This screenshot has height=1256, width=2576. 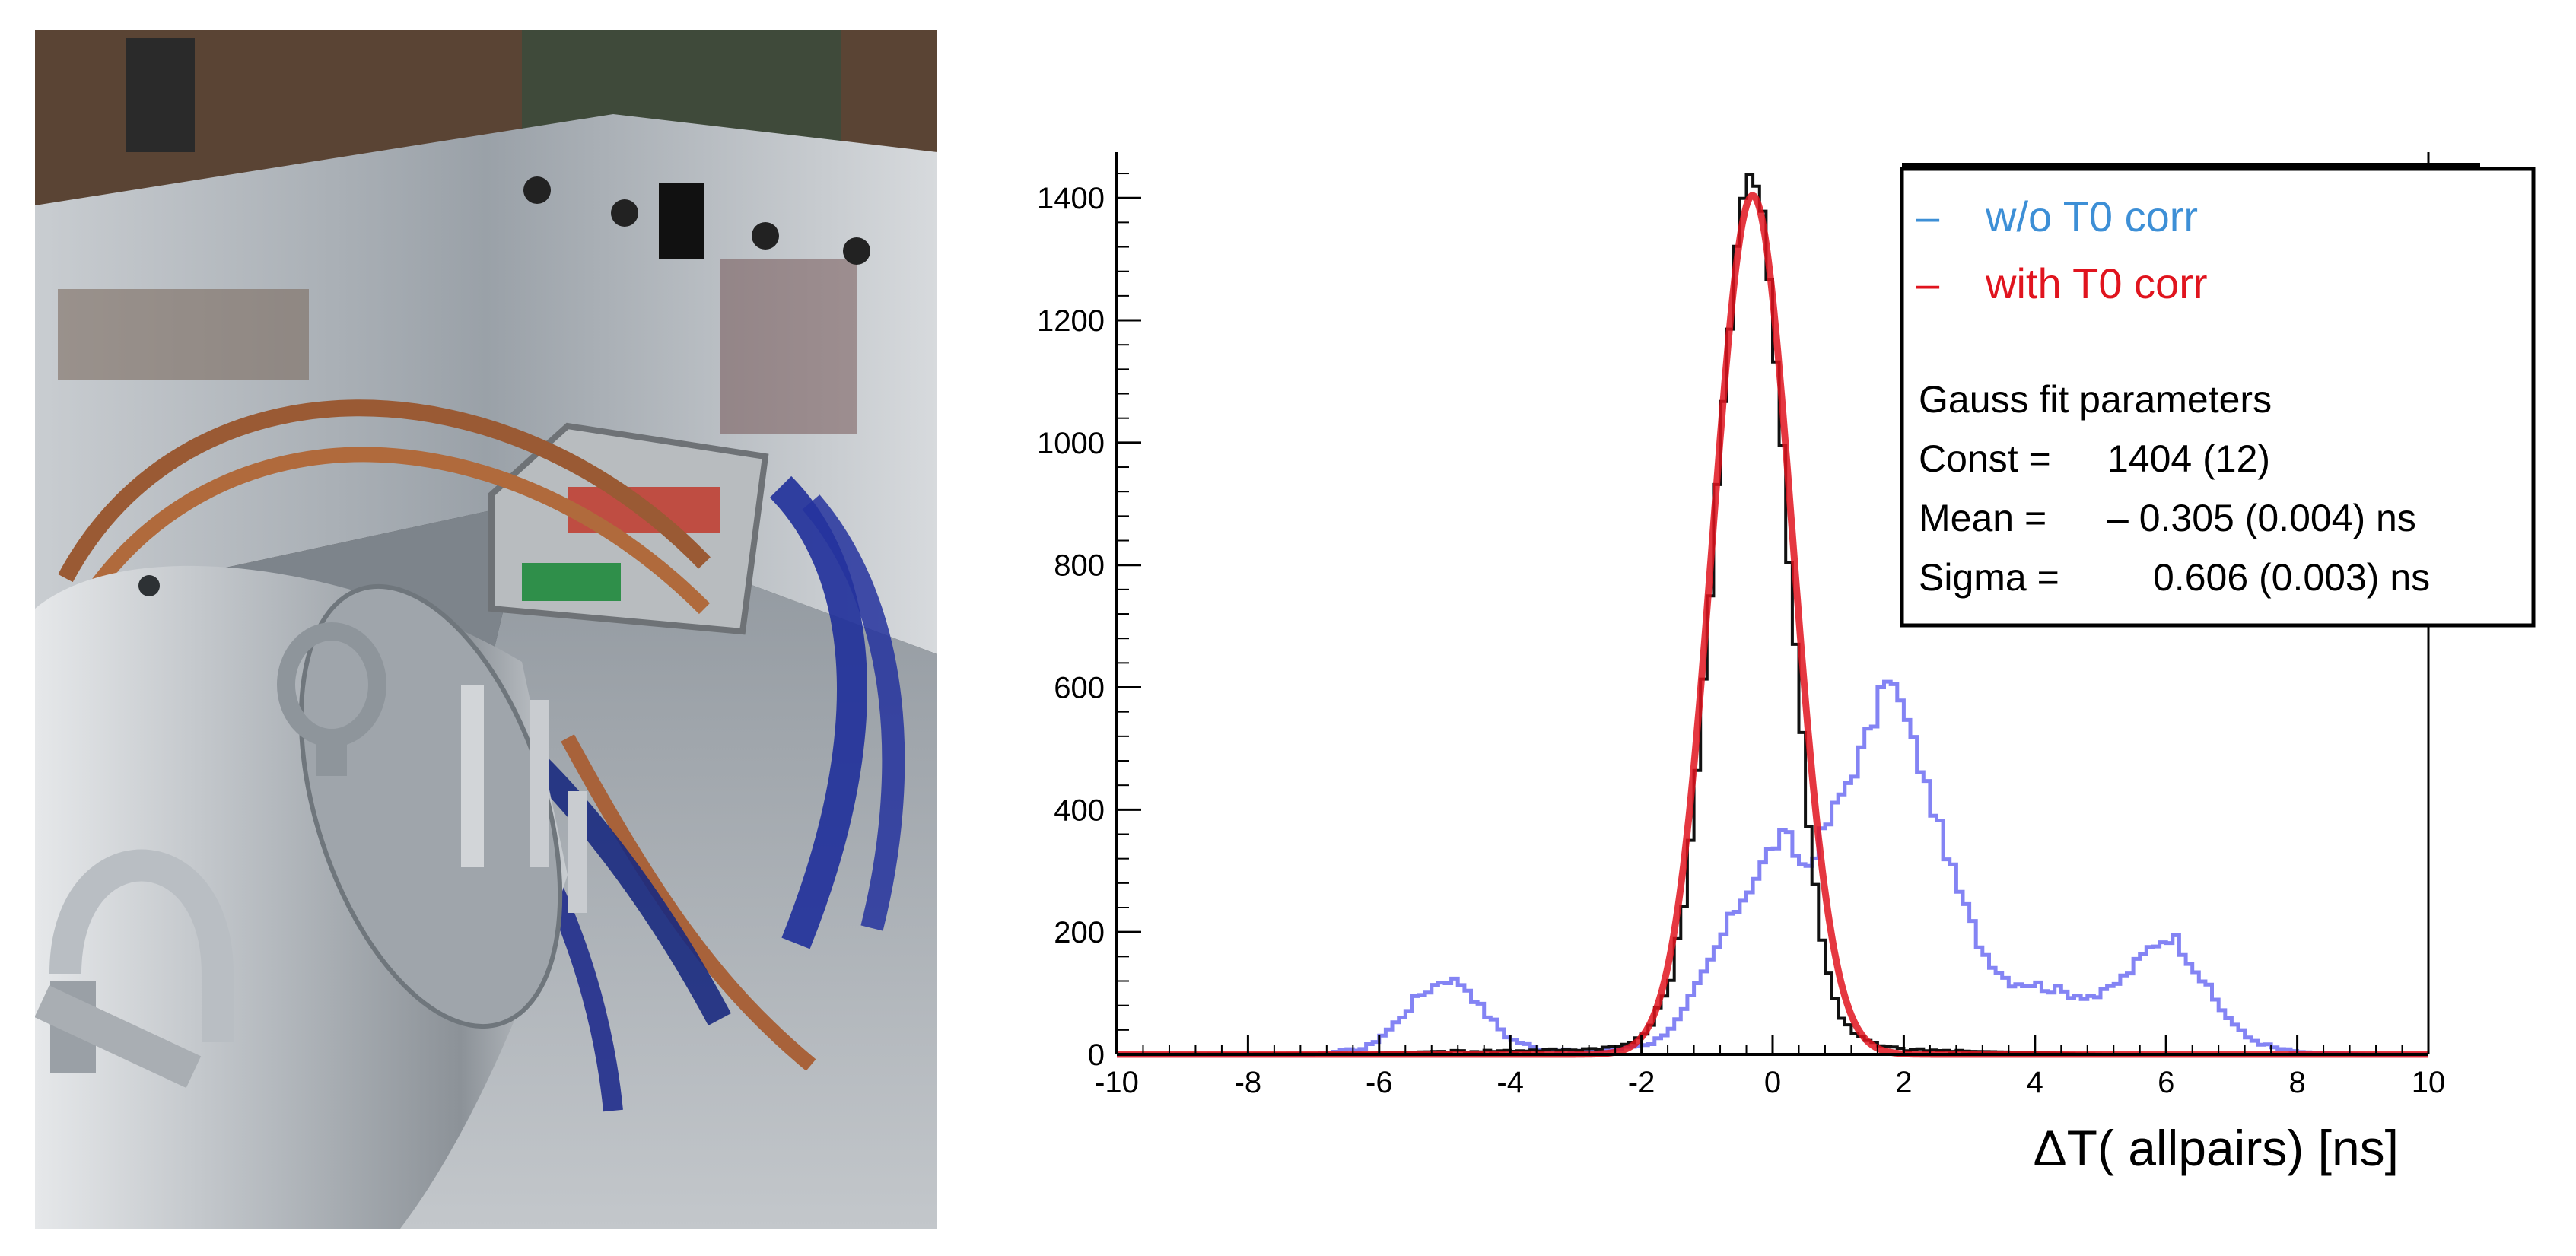 What do you see at coordinates (2216, 1148) in the screenshot?
I see `x-axis-title: ΔT( allpairs) [ns]` at bounding box center [2216, 1148].